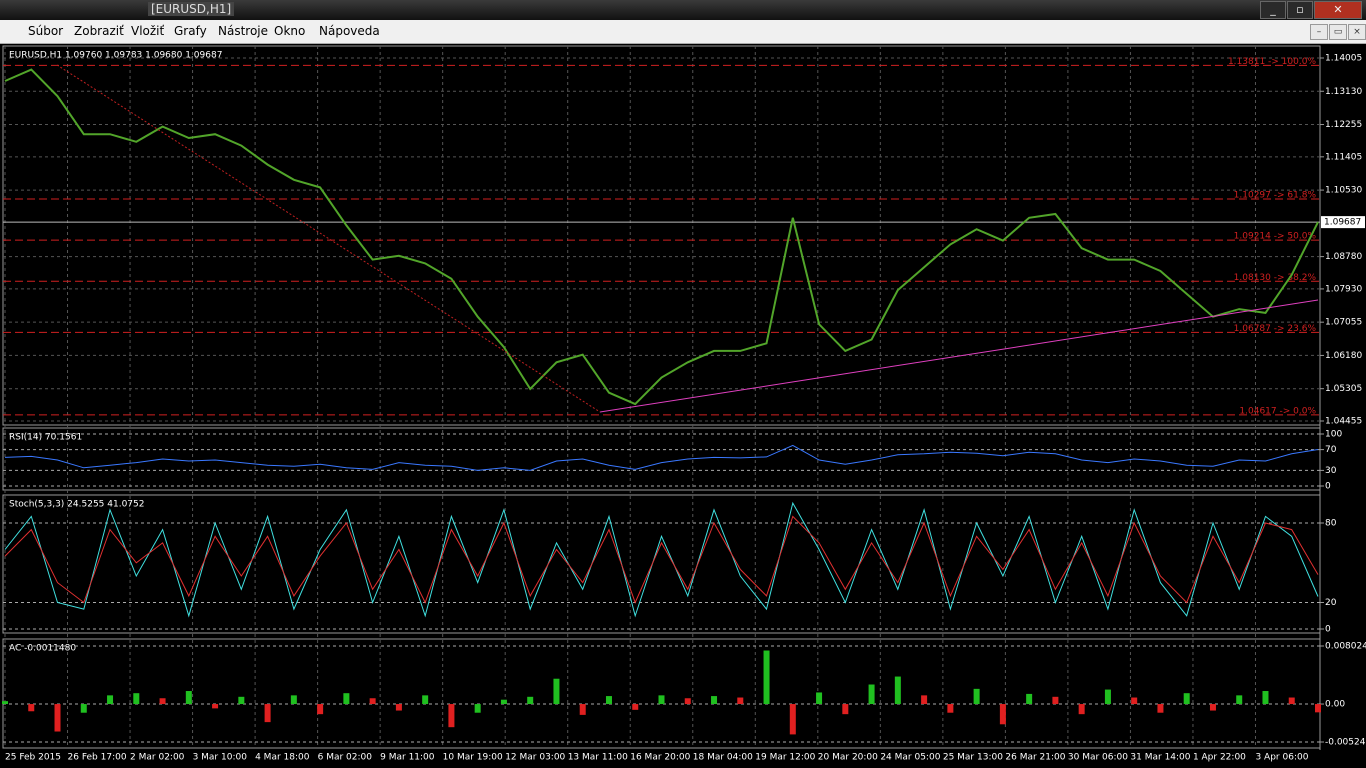 This screenshot has width=1366, height=768. Describe the element at coordinates (1273, 10) in the screenshot. I see `minimize-button: _` at that location.